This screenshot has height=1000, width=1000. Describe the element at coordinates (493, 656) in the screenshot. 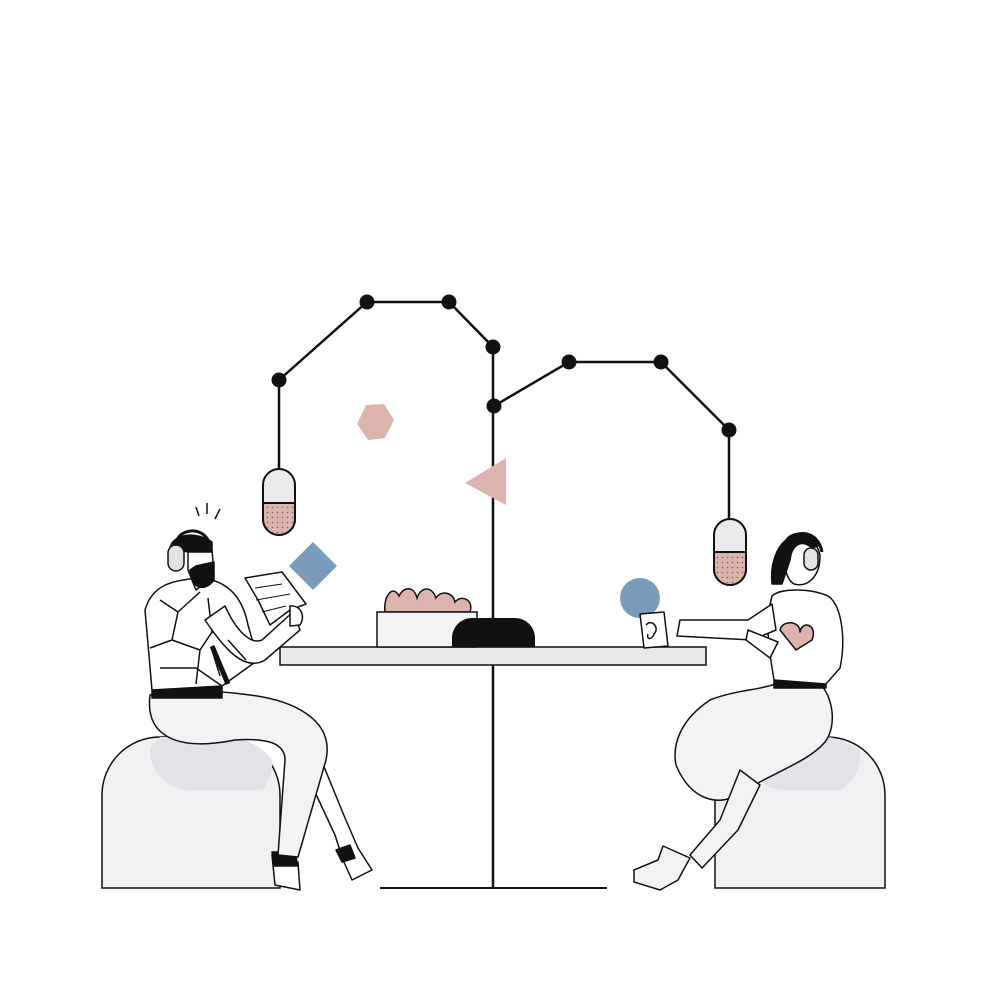

I see `table` at that location.